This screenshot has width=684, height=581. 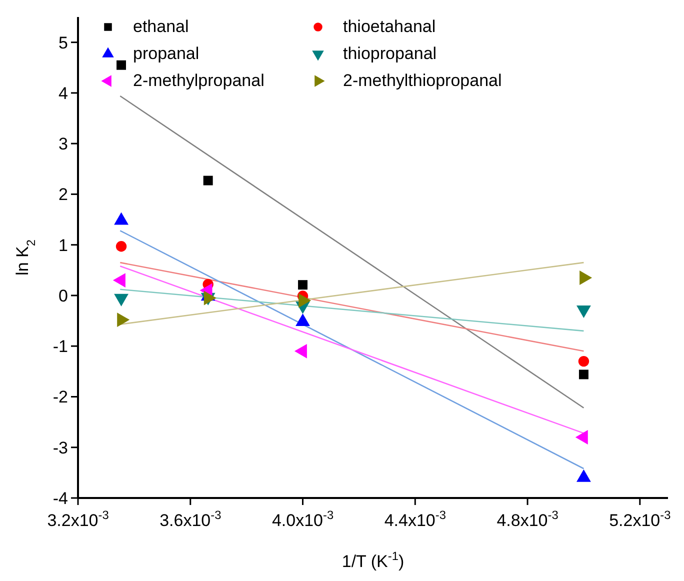 What do you see at coordinates (198, 80) in the screenshot?
I see `legend-label: 2-methylpropanal` at bounding box center [198, 80].